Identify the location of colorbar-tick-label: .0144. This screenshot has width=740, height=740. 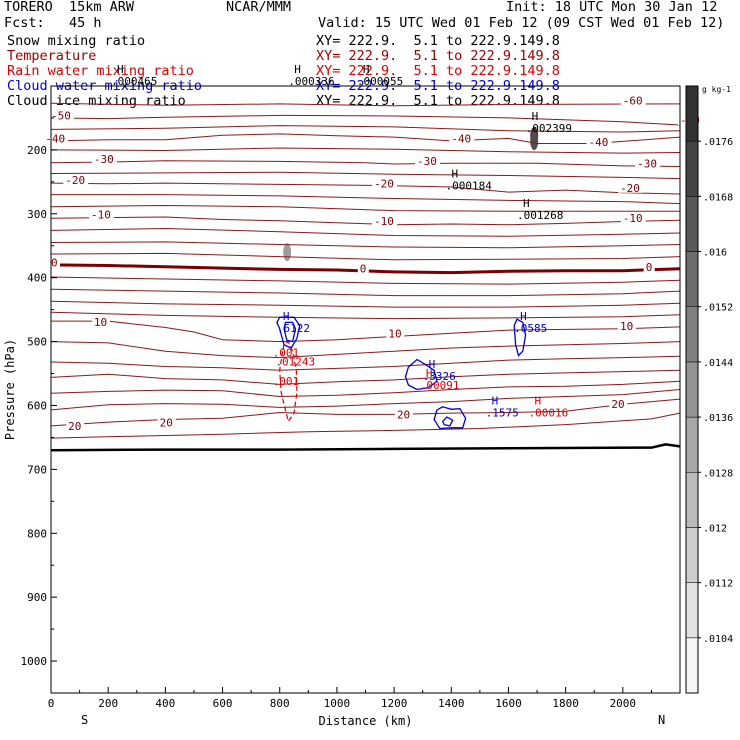
(718, 363).